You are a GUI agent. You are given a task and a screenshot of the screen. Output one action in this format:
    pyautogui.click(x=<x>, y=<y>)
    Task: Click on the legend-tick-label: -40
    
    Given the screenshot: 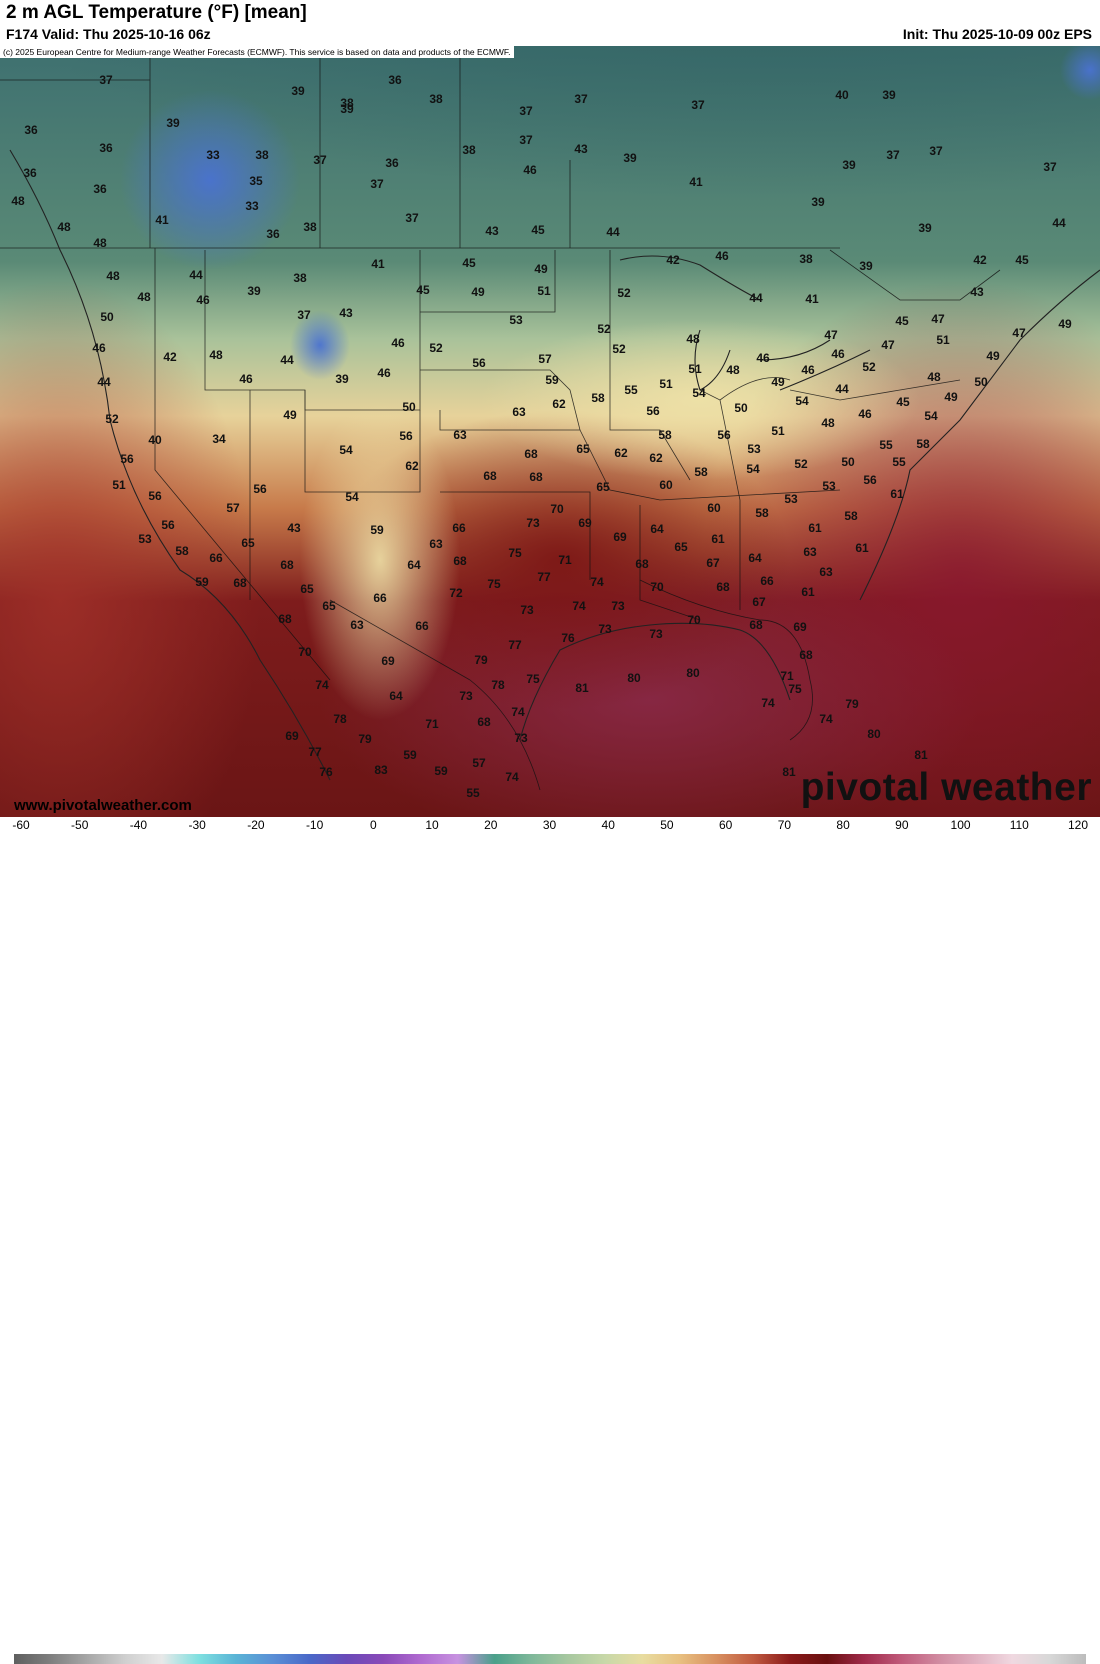 What is the action you would take?
    pyautogui.click(x=138, y=825)
    